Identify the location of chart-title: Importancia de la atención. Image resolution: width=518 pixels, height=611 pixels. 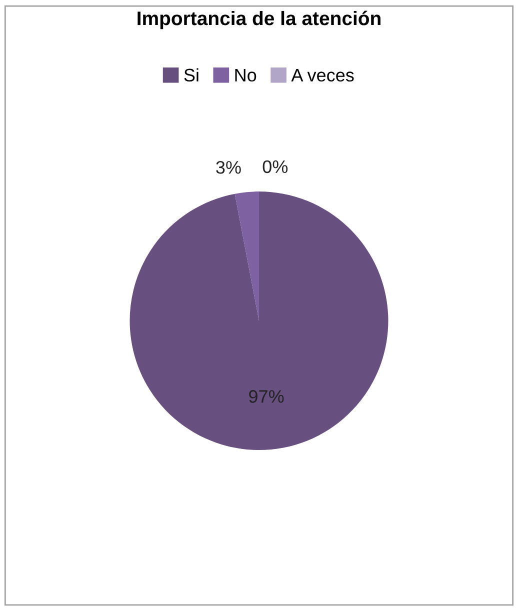
(259, 20).